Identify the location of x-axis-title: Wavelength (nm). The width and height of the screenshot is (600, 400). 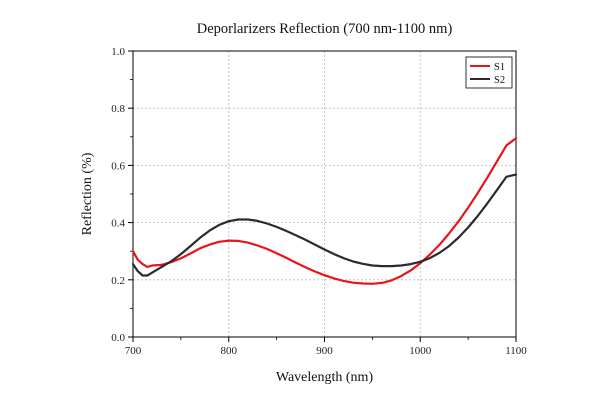
(325, 377).